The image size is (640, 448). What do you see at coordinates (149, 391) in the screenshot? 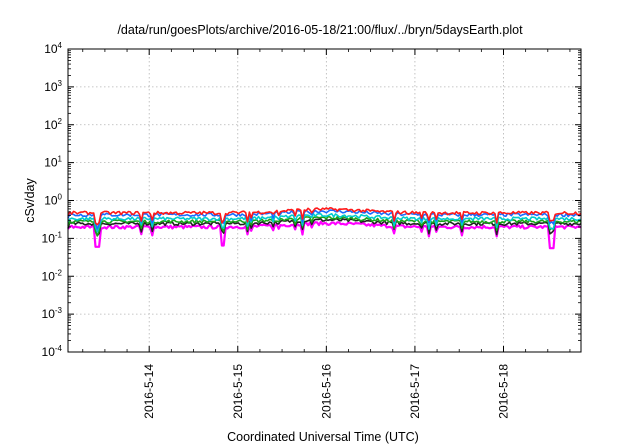
I see `x-tick-label: 2016-5-14` at bounding box center [149, 391].